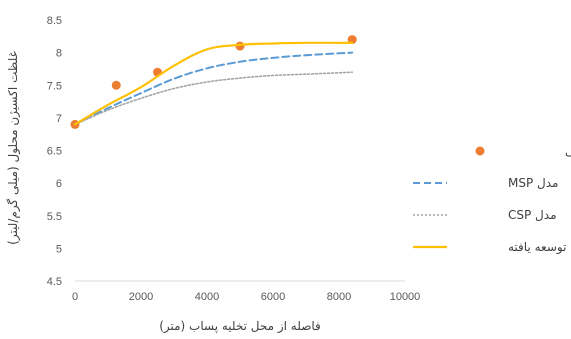 This screenshot has height=339, width=571. What do you see at coordinates (59, 249) in the screenshot?
I see `y-tick-label: 5` at bounding box center [59, 249].